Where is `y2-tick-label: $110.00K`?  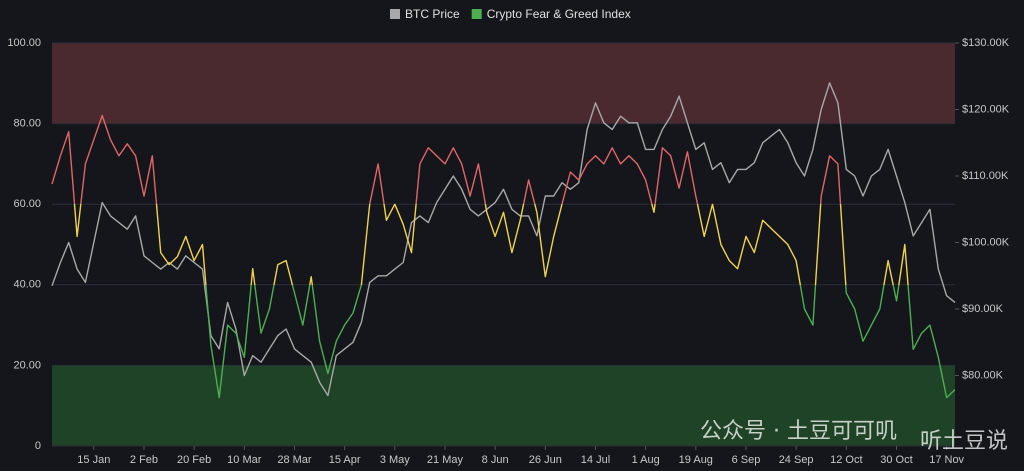
y2-tick-label: $110.00K is located at coordinates (985, 176).